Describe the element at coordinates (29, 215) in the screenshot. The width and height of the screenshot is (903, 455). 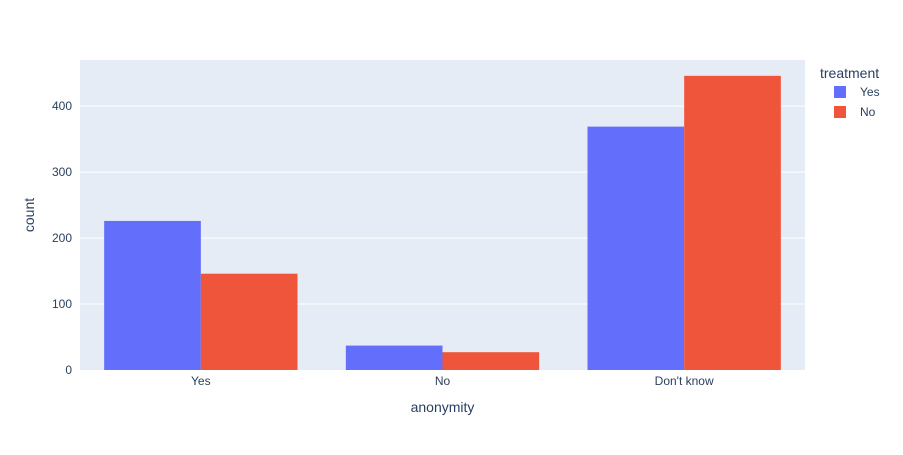
I see `y-axis-title: count` at that location.